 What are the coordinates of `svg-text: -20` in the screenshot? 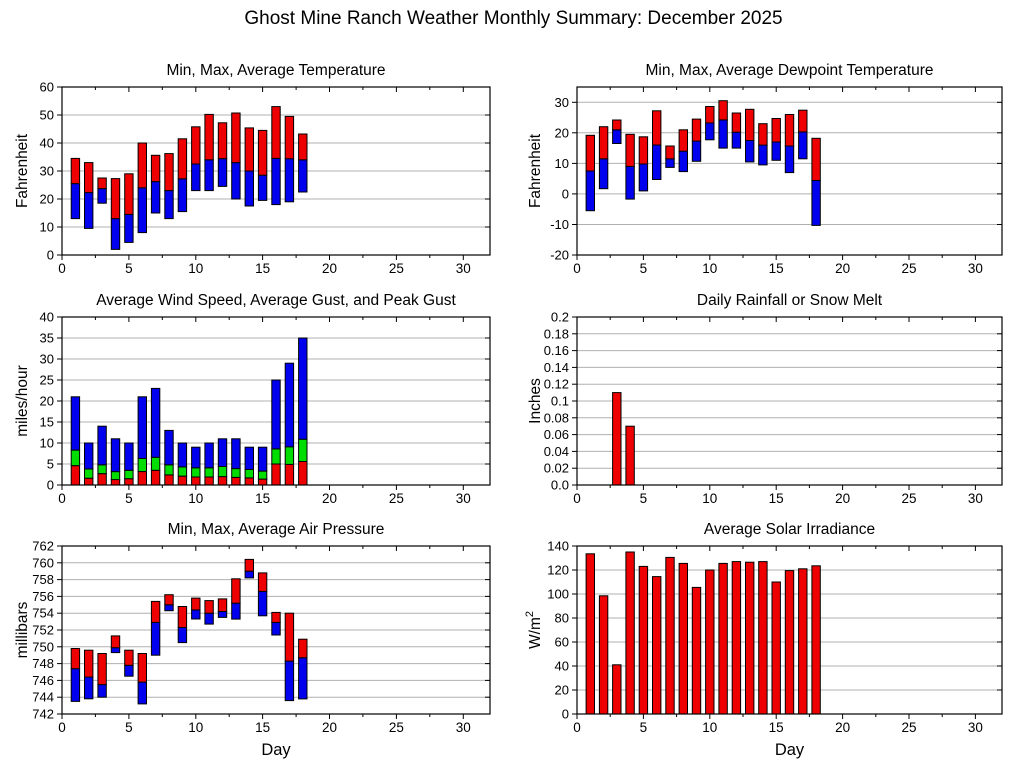 It's located at (559, 255).